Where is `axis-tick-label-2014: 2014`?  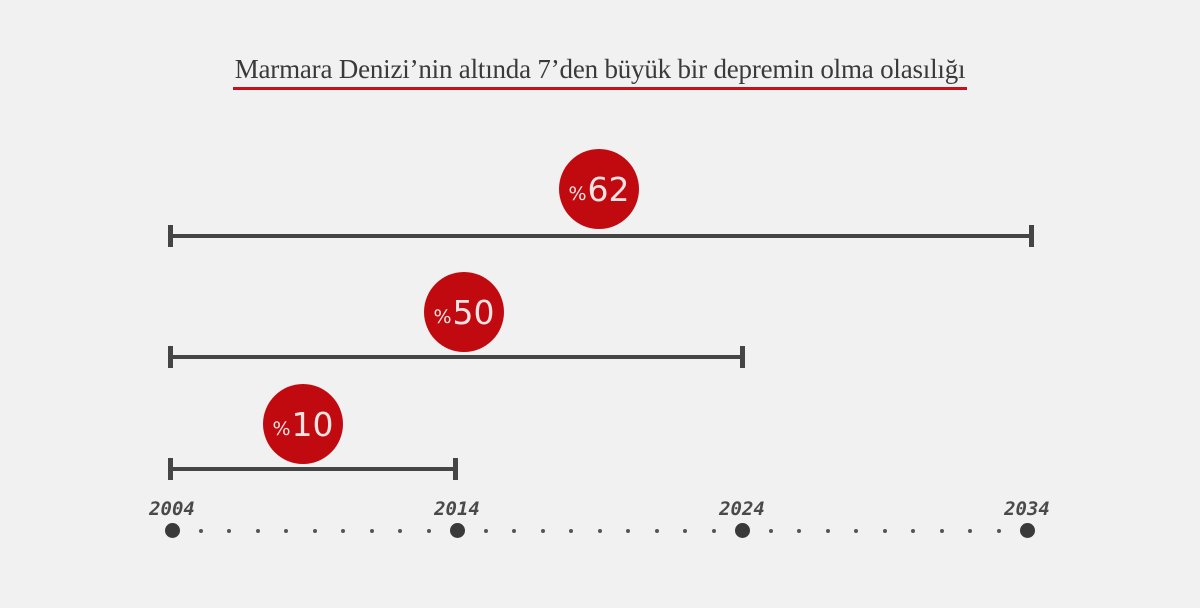 axis-tick-label-2014: 2014 is located at coordinates (457, 509).